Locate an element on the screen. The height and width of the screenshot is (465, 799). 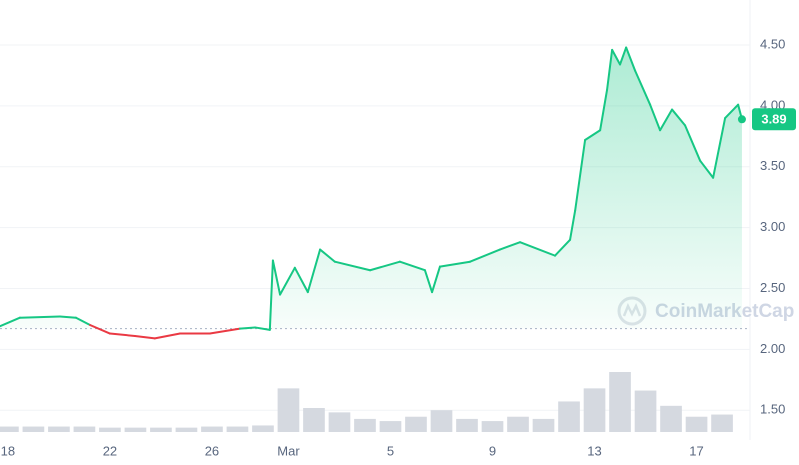
last-point is located at coordinates (741, 119).